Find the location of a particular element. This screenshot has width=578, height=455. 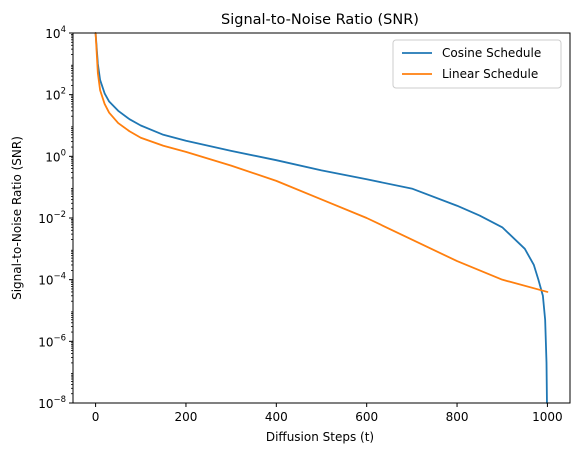

legend: Cosine Schedule Linear Schedule is located at coordinates (477, 64).